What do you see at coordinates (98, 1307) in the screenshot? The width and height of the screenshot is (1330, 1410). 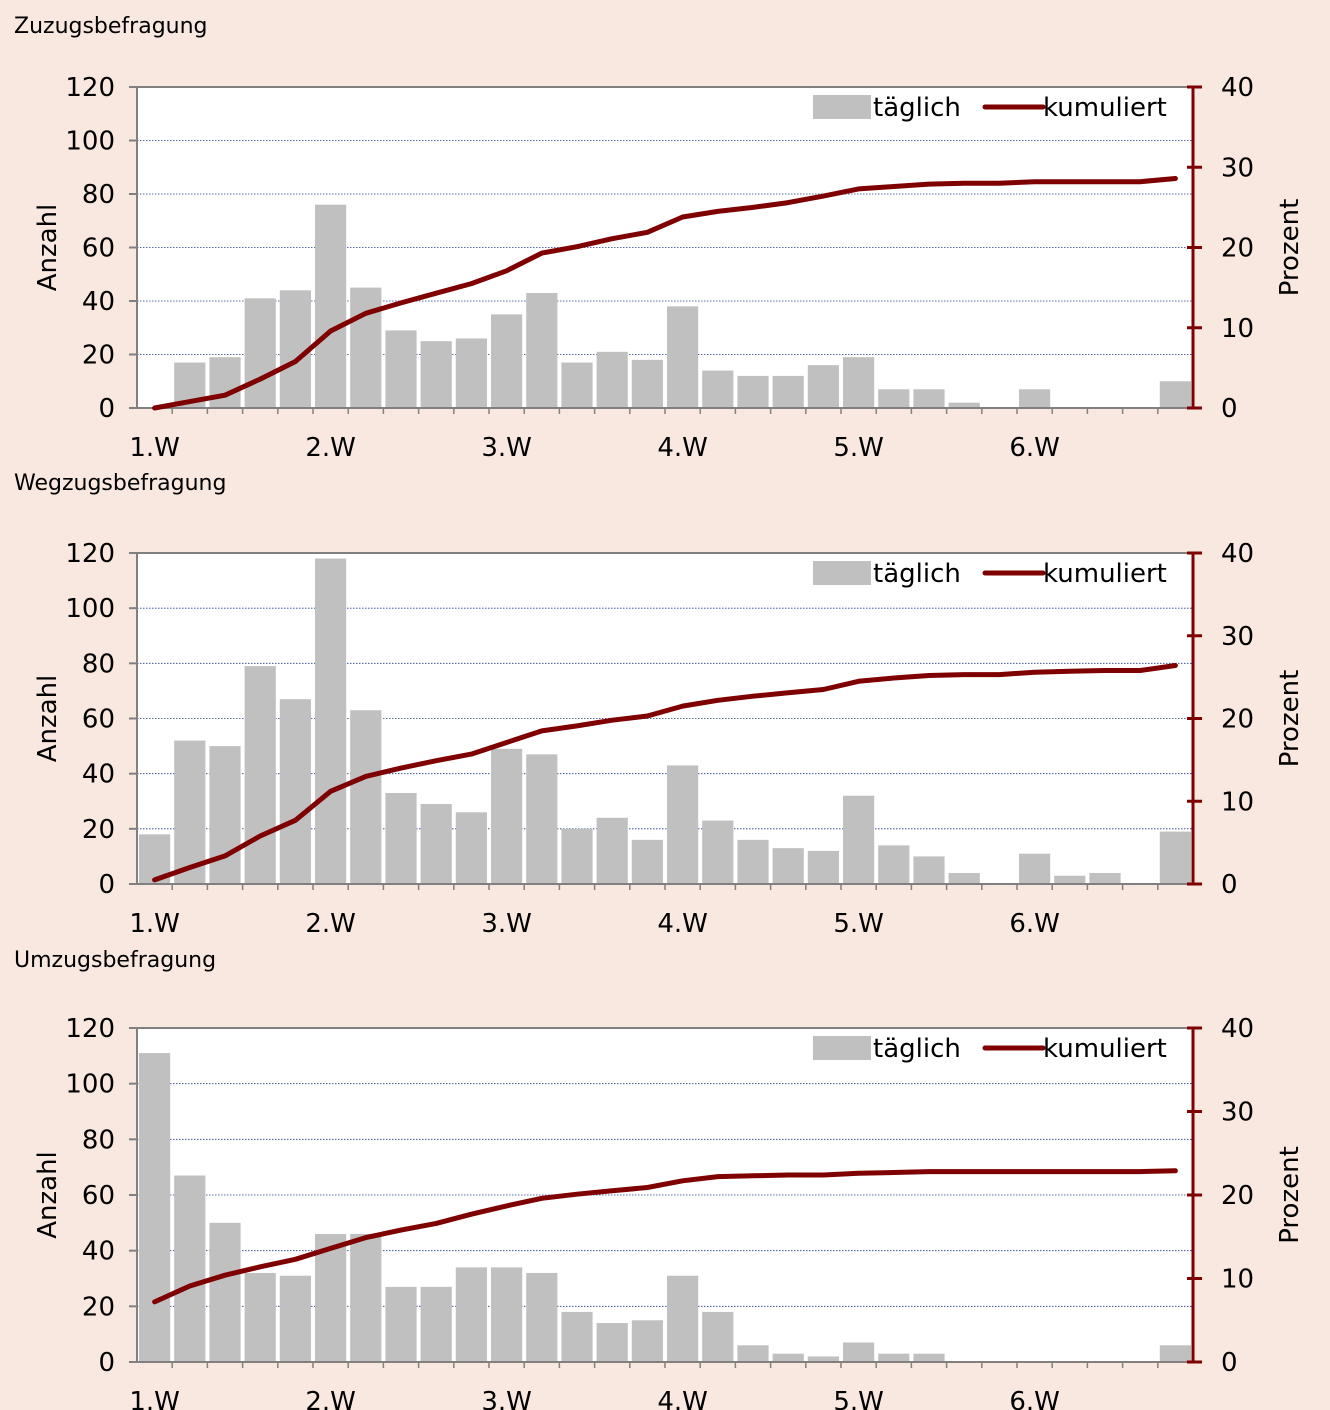 I see `y-tick-label: 20` at bounding box center [98, 1307].